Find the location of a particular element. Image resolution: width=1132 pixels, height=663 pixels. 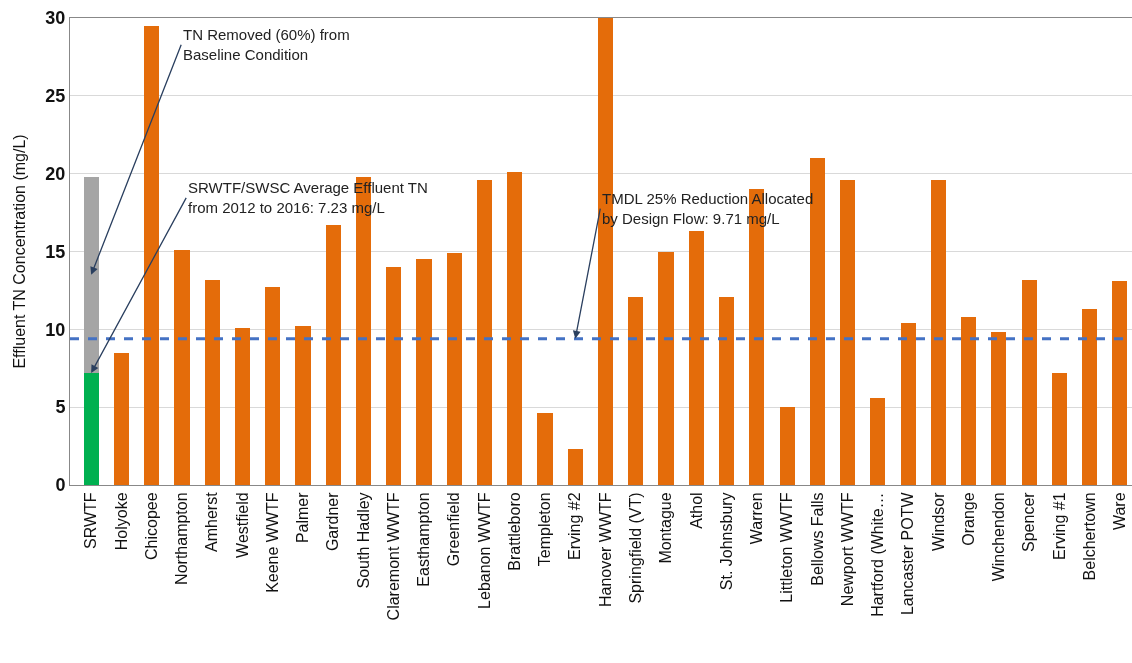

x-tick-label: Erving #2 is located at coordinates (575, 526).